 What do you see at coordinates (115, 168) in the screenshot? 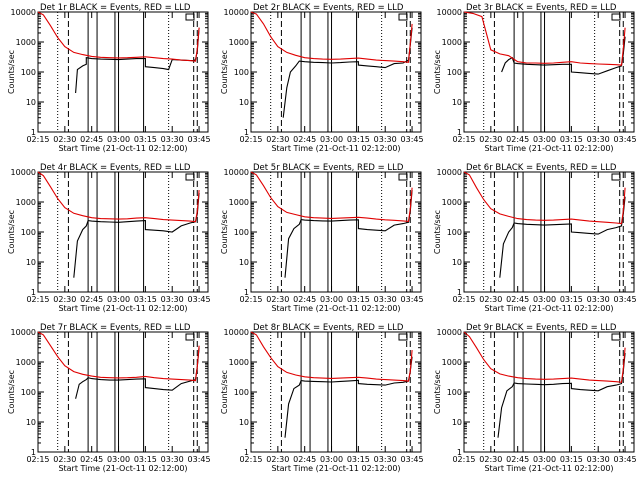
I see `chart-title: Det 4r BLACK = Events, RED = LLD` at bounding box center [115, 168].